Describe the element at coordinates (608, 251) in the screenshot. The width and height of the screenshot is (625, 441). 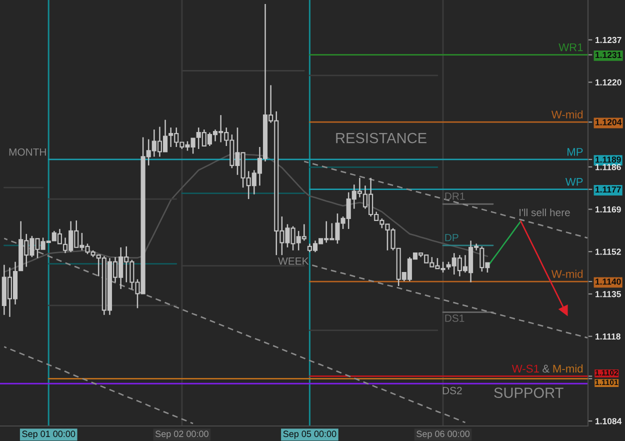
I see `y-tick-label: 1.1152` at that location.